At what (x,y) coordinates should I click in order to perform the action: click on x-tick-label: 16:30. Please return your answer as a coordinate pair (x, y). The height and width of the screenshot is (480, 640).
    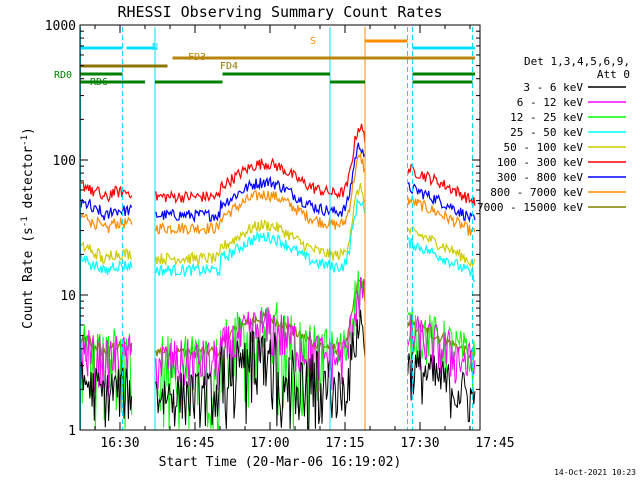
    Looking at the image, I should click on (119, 443).